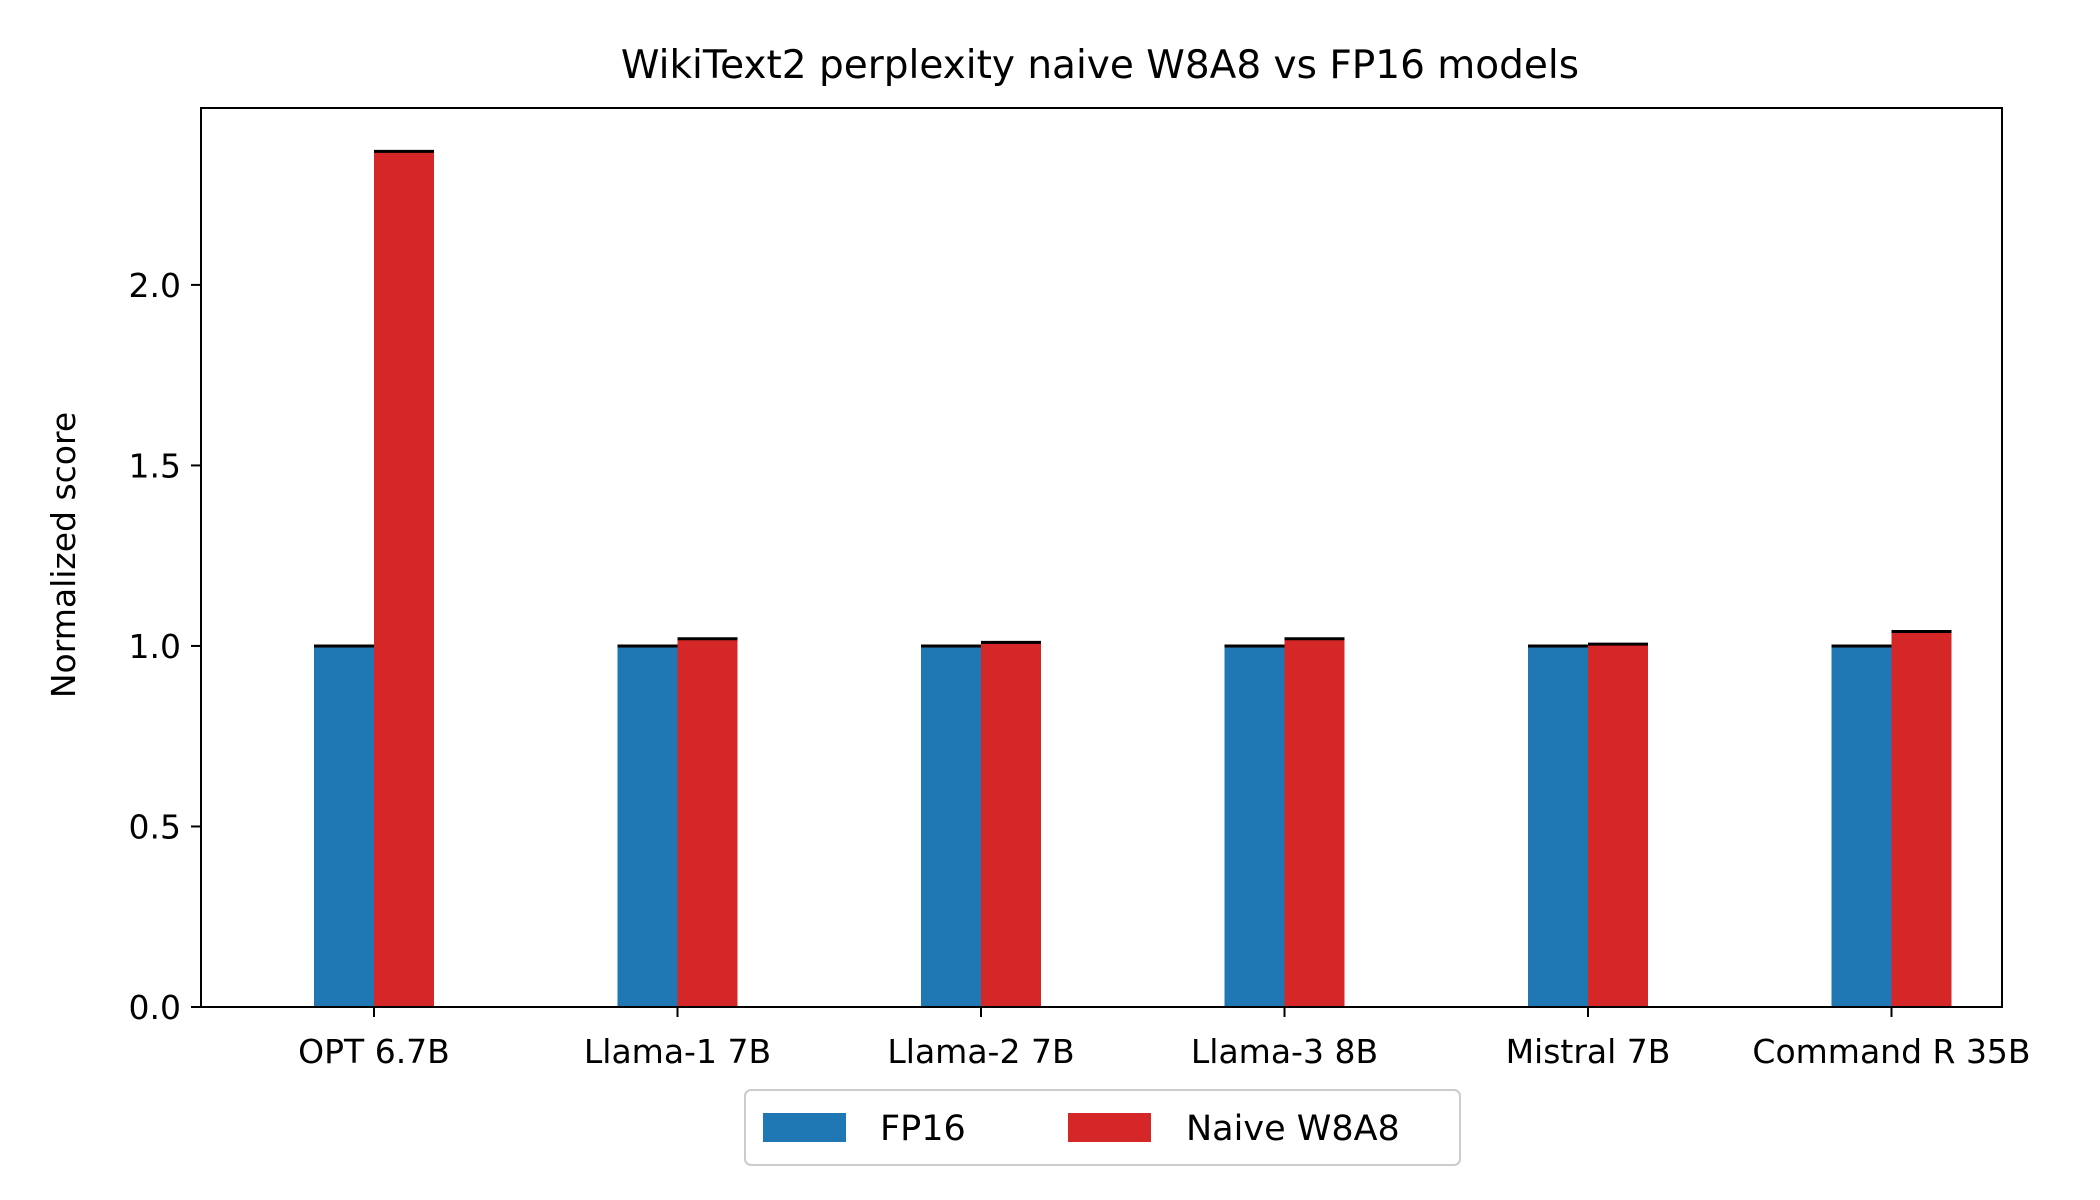 This screenshot has height=1200, width=2100. What do you see at coordinates (1314, 822) in the screenshot?
I see `bar-naive-w8a8-llama-3-8b` at bounding box center [1314, 822].